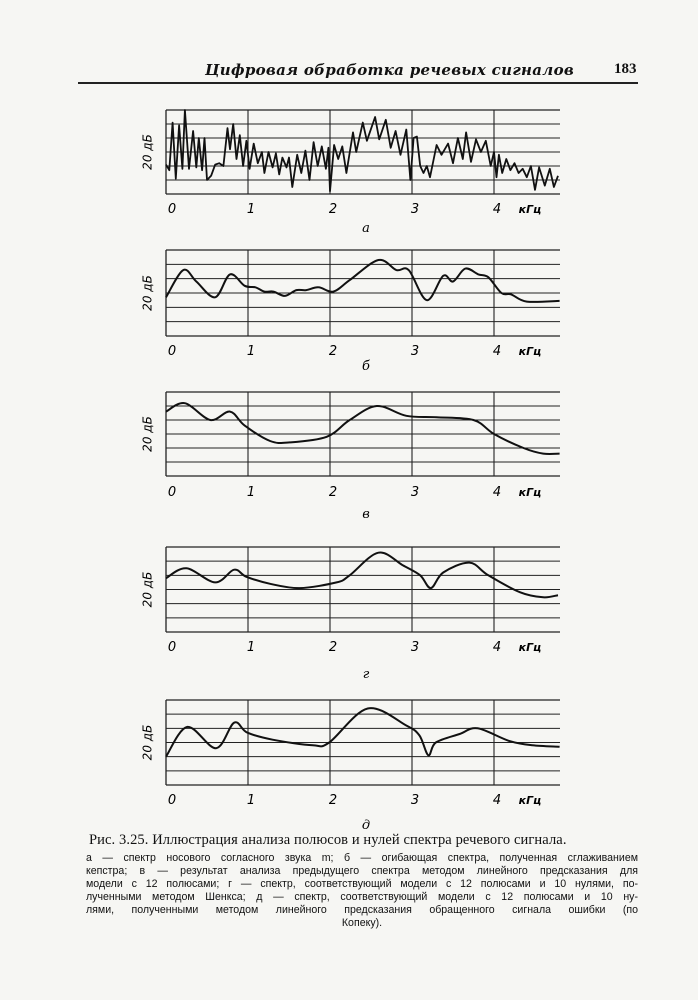  What do you see at coordinates (358, 83) in the screenshot?
I see `header-rule` at bounding box center [358, 83].